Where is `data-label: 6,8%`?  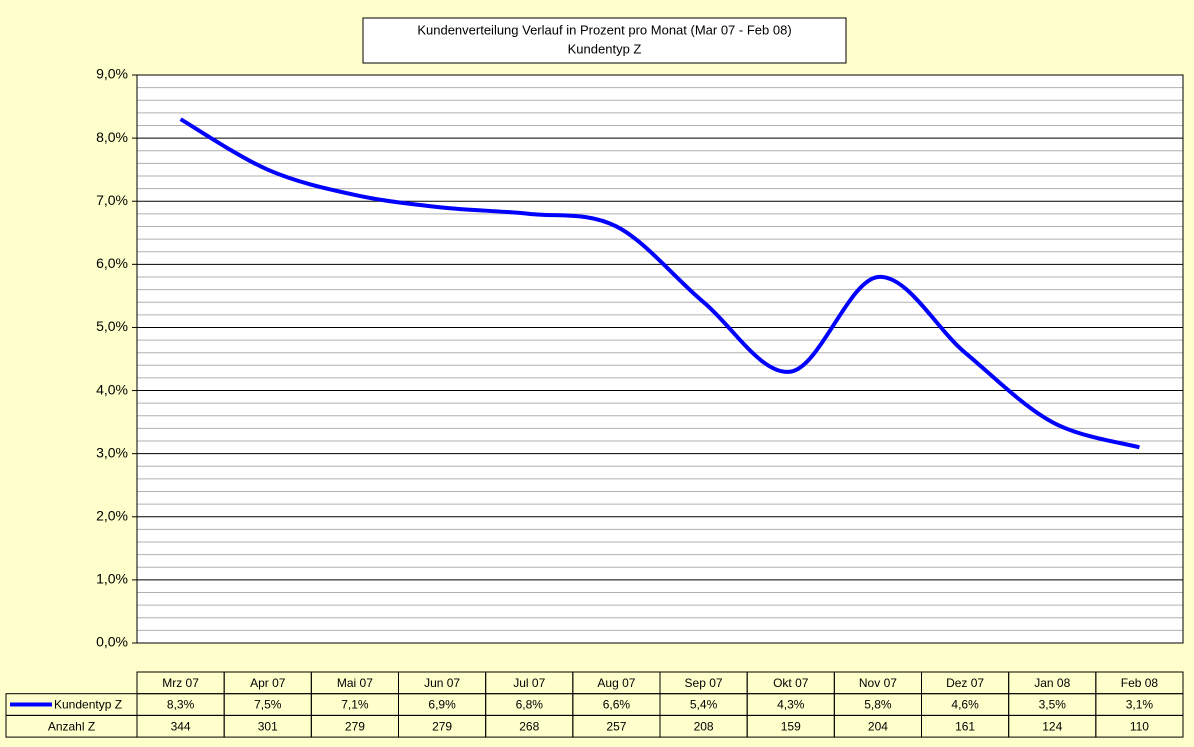 data-label: 6,8% is located at coordinates (530, 705).